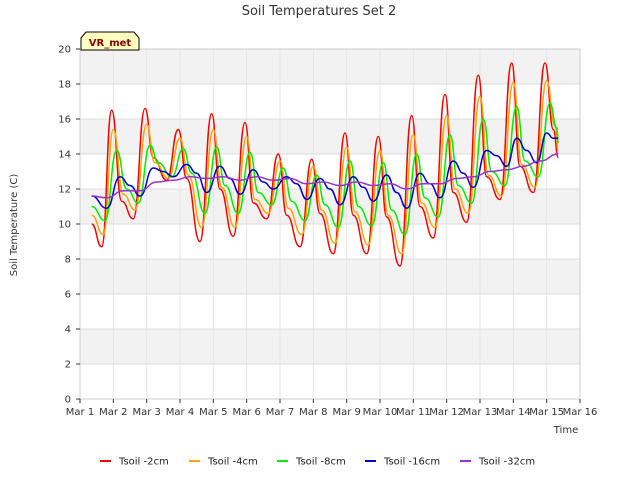 The width and height of the screenshot is (640, 480). I want to click on x-tick-label: Mar 1, so click(80, 412).